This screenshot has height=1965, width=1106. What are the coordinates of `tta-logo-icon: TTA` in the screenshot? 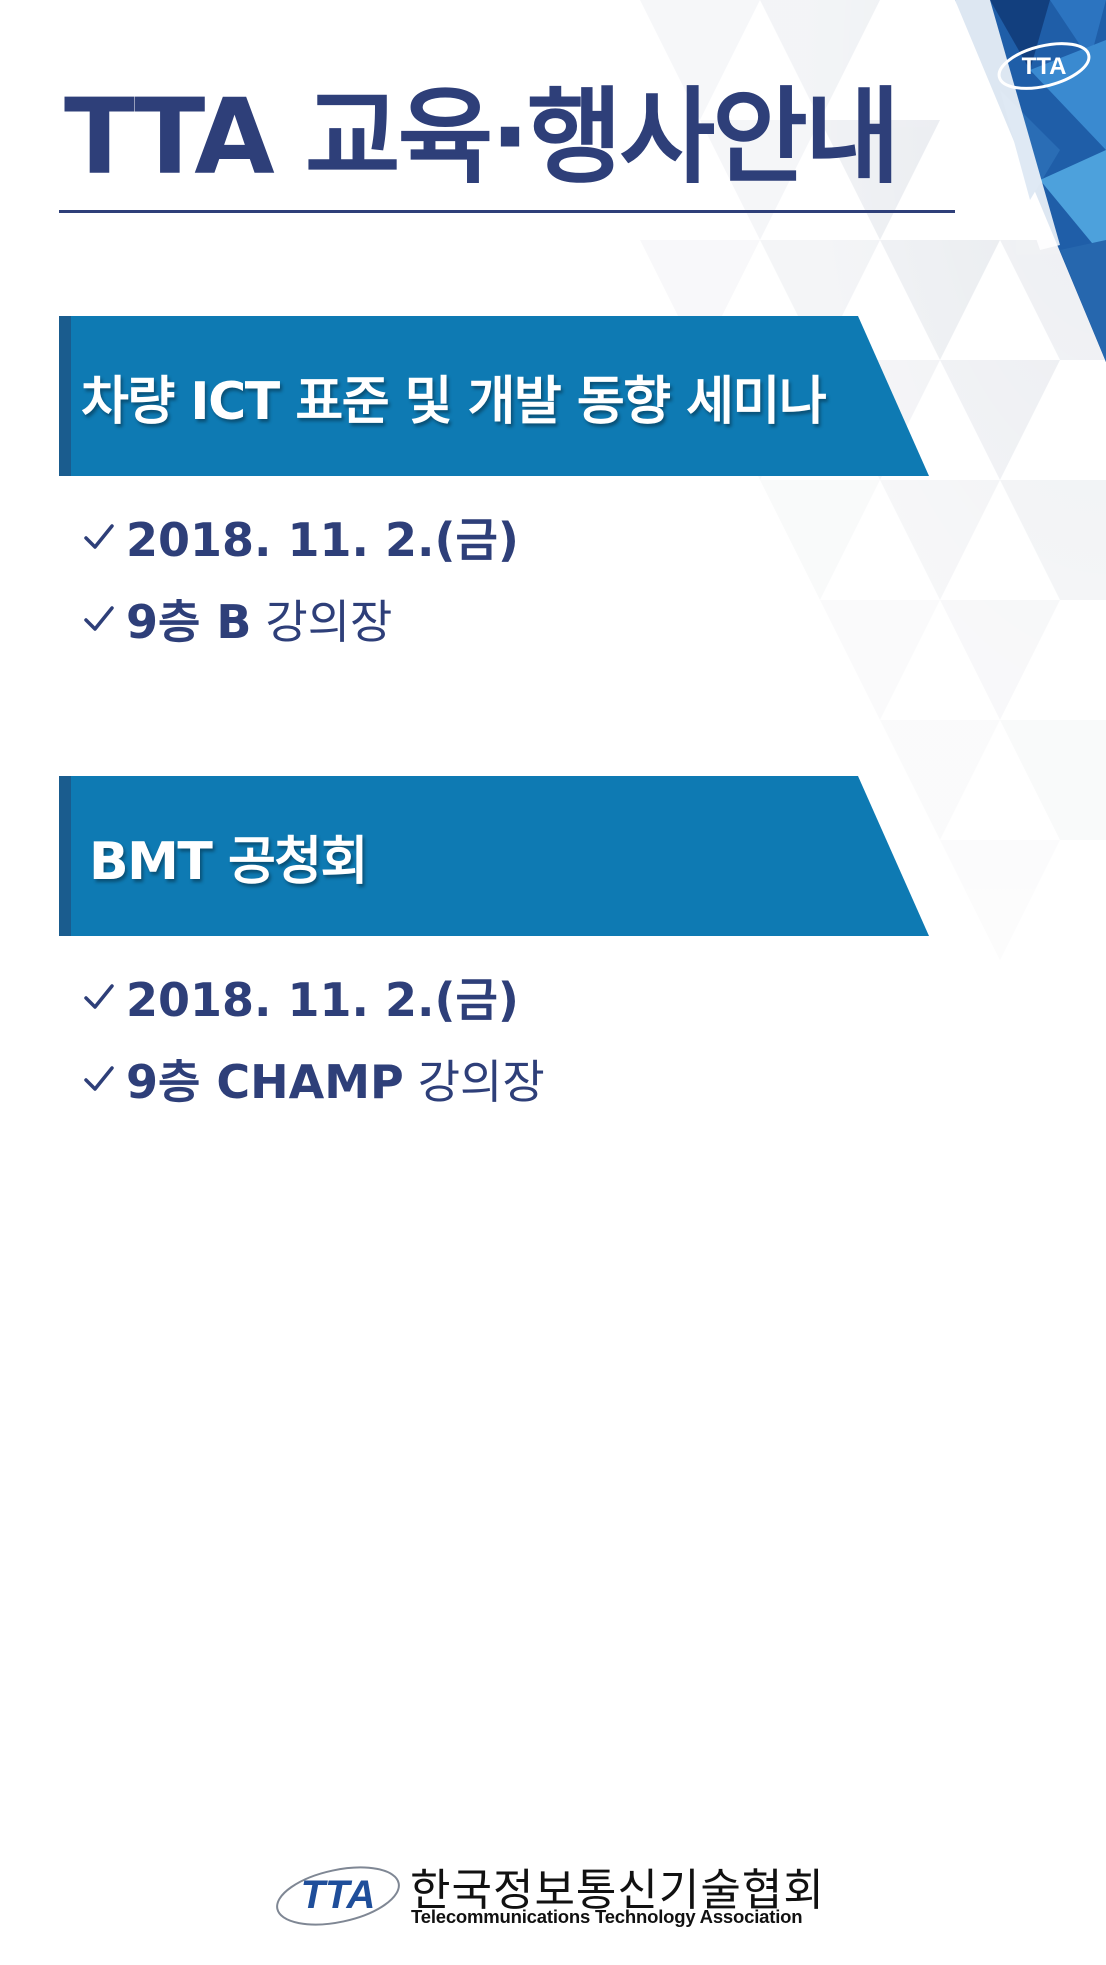 It's located at (1044, 66).